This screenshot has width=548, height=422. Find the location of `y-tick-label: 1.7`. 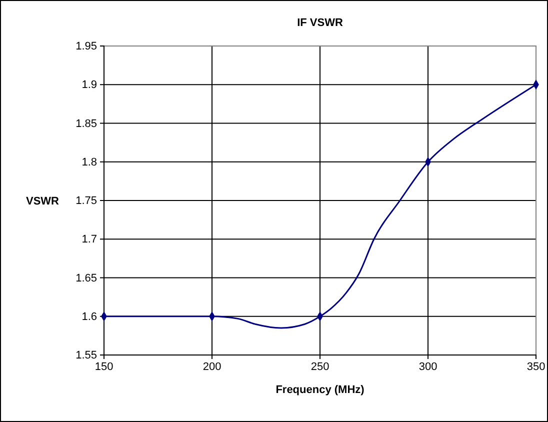

y-tick-label: 1.7 is located at coordinates (89, 240).